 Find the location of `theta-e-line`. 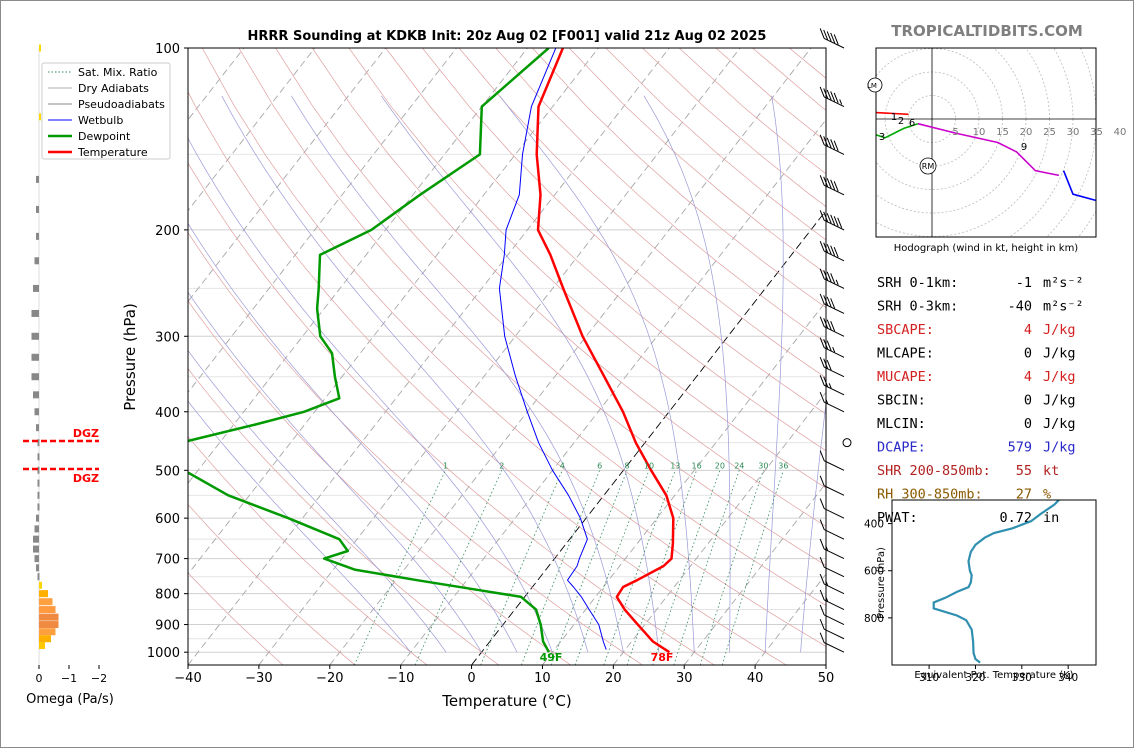

theta-e-line is located at coordinates (996, 582).